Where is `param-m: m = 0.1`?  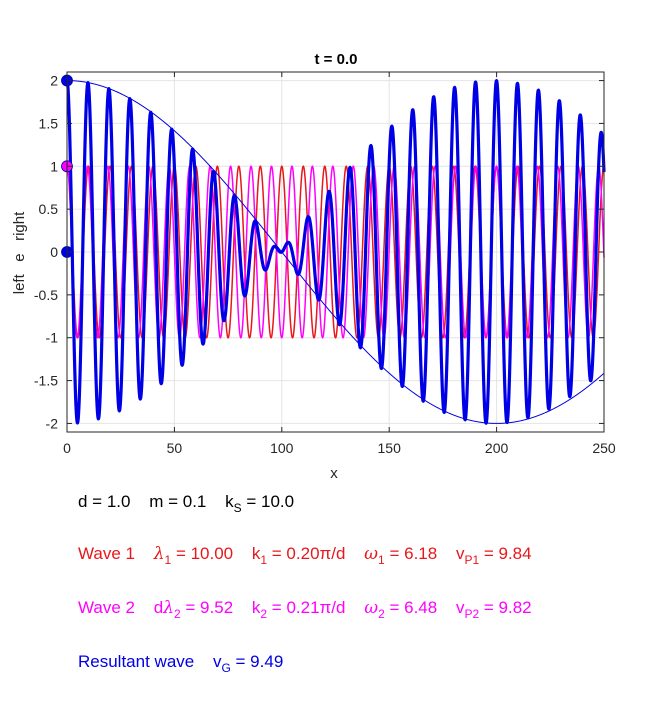 param-m: m = 0.1 is located at coordinates (178, 501).